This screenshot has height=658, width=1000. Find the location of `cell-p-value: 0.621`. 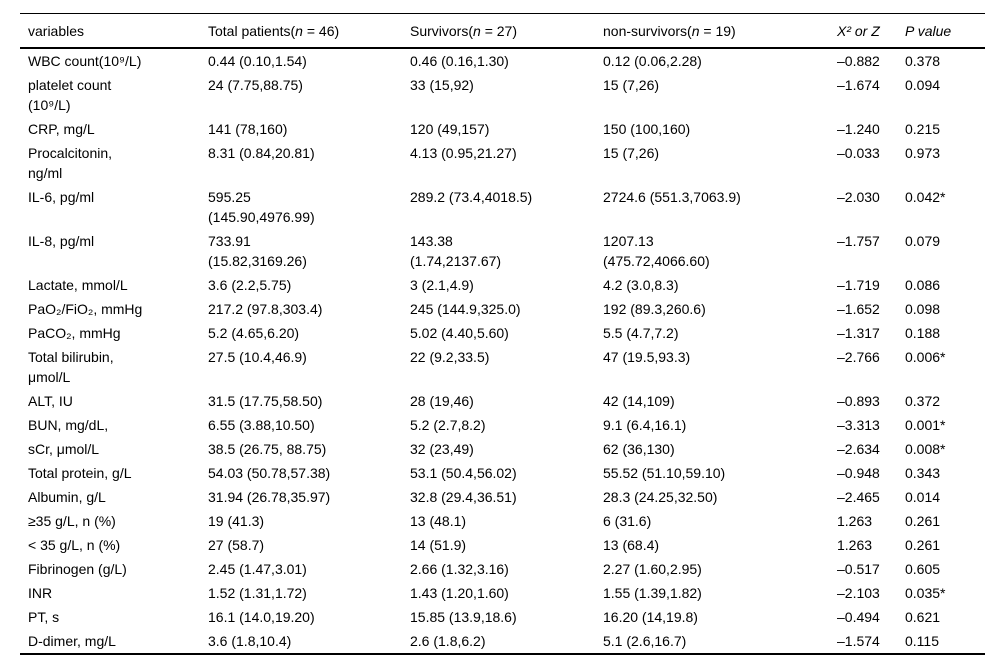

cell-p-value: 0.621 is located at coordinates (923, 617).